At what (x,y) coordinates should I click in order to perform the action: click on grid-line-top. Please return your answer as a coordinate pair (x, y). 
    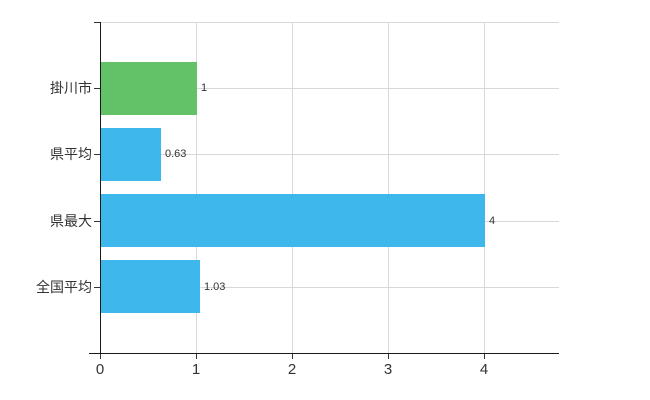
    Looking at the image, I should click on (329, 22).